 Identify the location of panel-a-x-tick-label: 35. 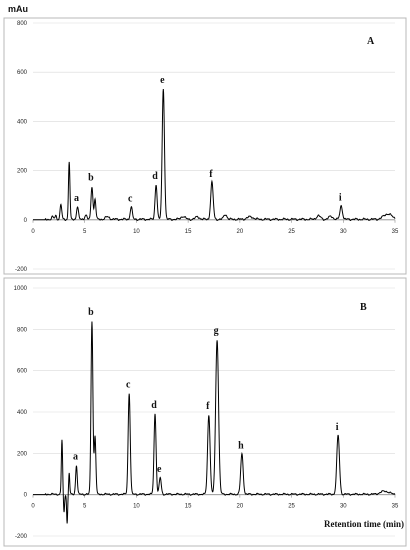
(395, 232).